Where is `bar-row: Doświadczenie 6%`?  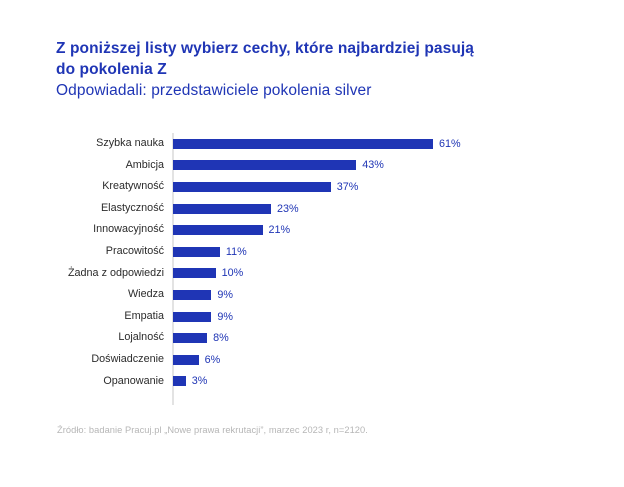 bar-row: Doświadczenie 6% is located at coordinates (312, 360).